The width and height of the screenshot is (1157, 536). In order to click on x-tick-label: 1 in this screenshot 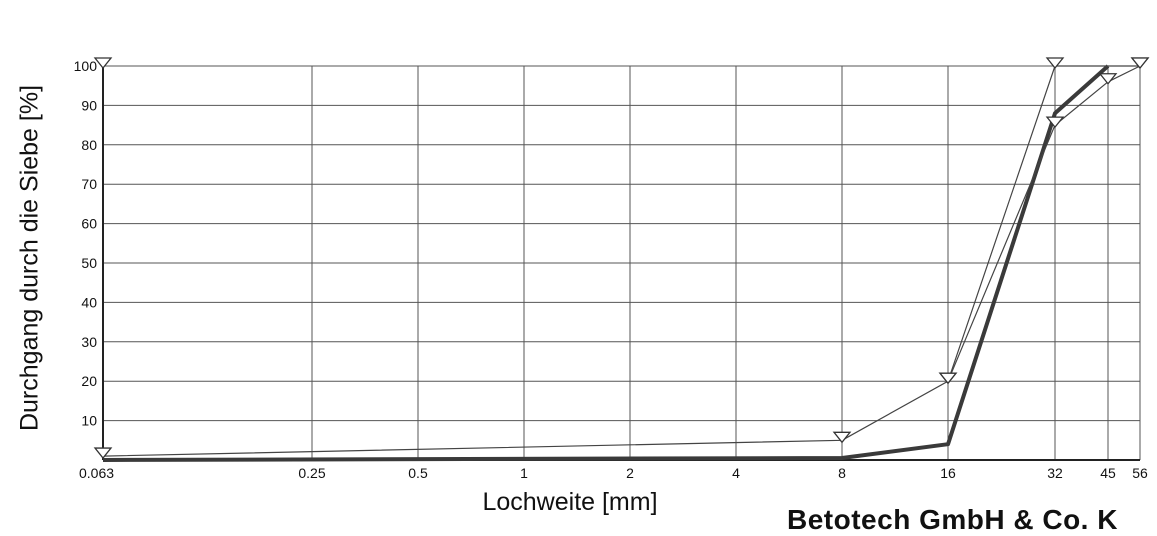, I will do `click(524, 473)`.